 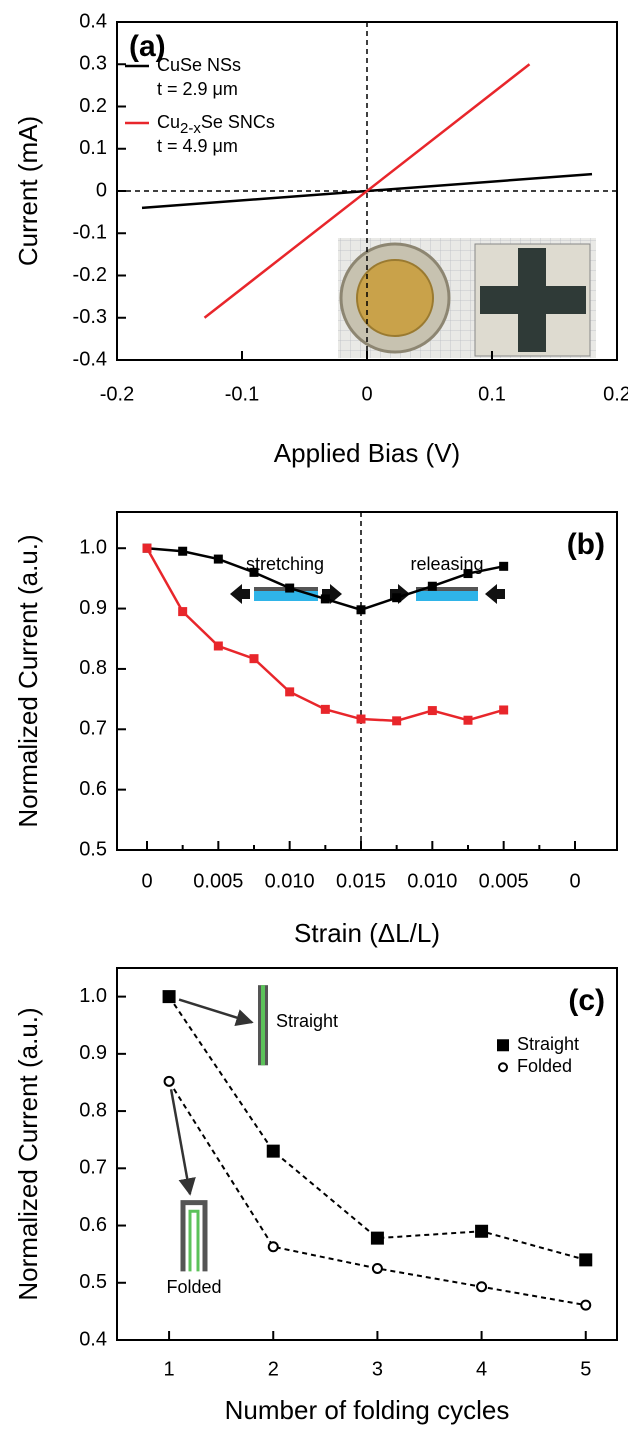 What do you see at coordinates (193, 1287) in the screenshot?
I see `annotation: Folded` at bounding box center [193, 1287].